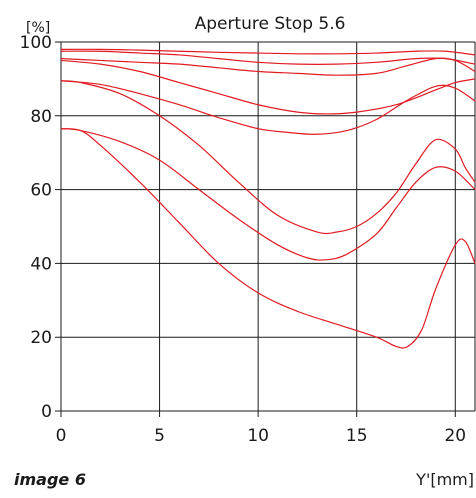 This screenshot has height=498, width=476. Describe the element at coordinates (38, 28) in the screenshot. I see `y-axis-unit: [%]` at that location.